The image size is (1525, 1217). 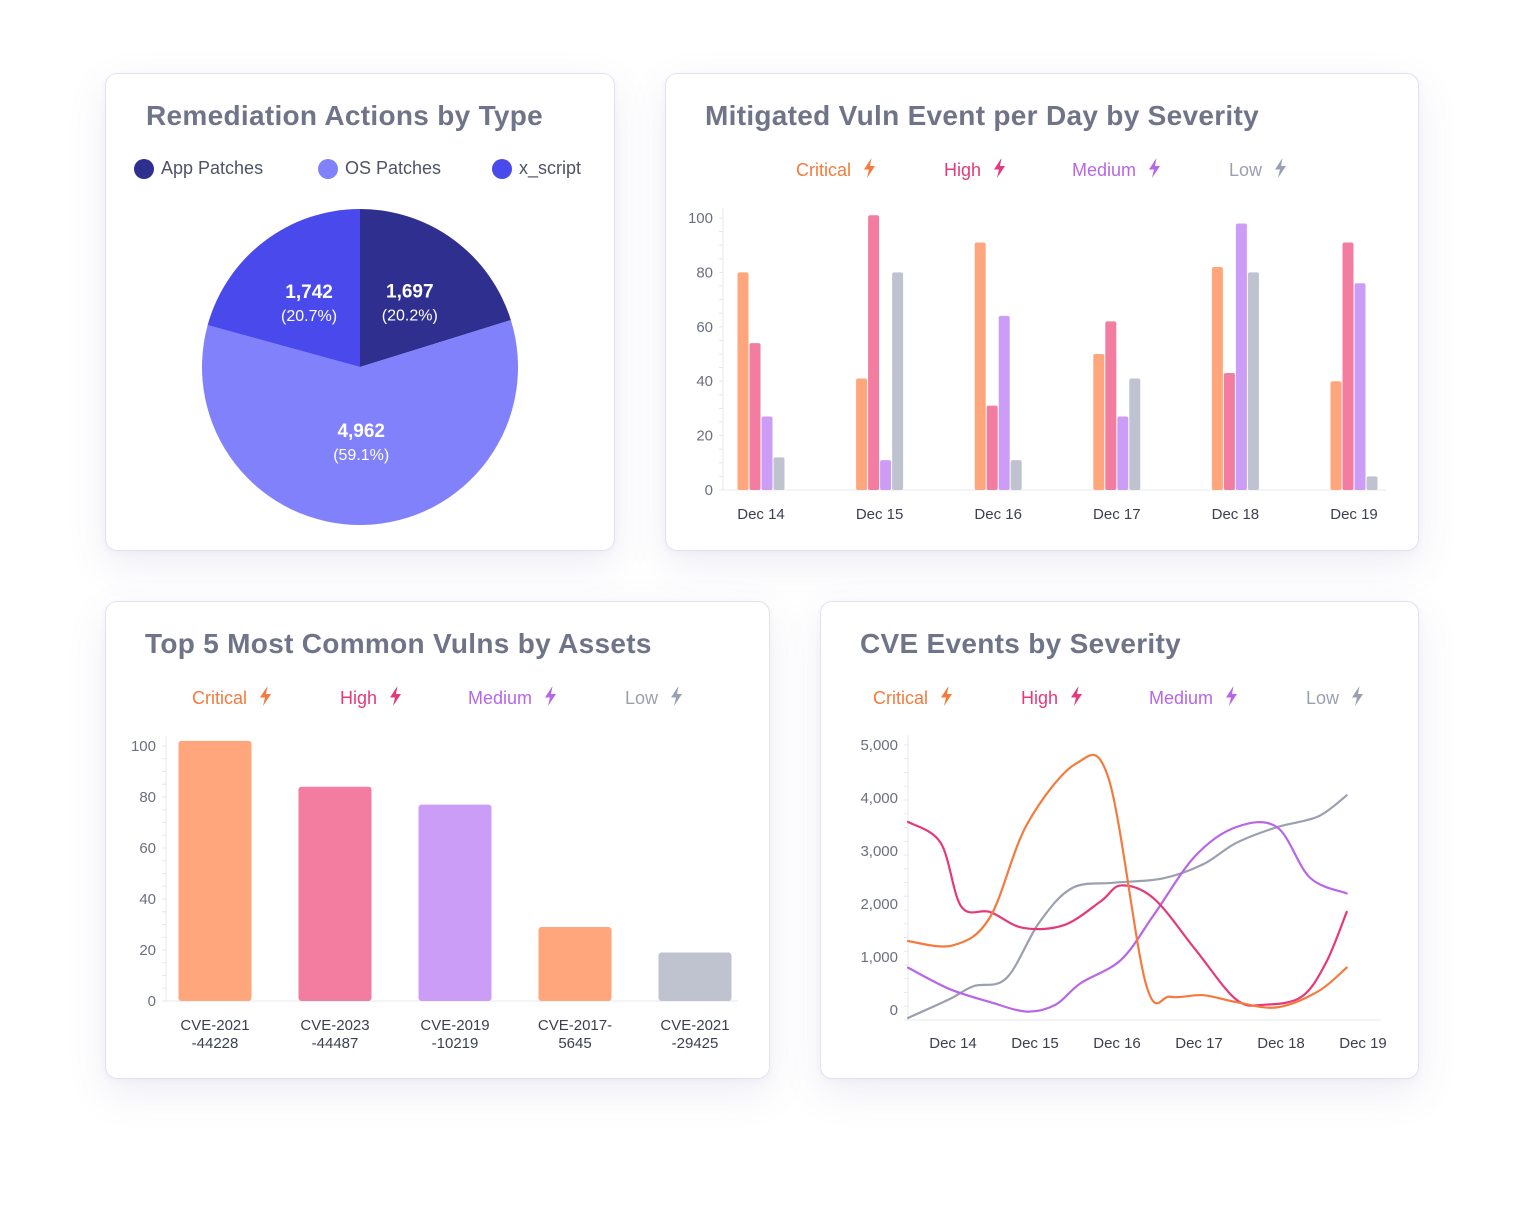 What do you see at coordinates (360, 422) in the screenshot?
I see `pie-slice-os-patches` at bounding box center [360, 422].